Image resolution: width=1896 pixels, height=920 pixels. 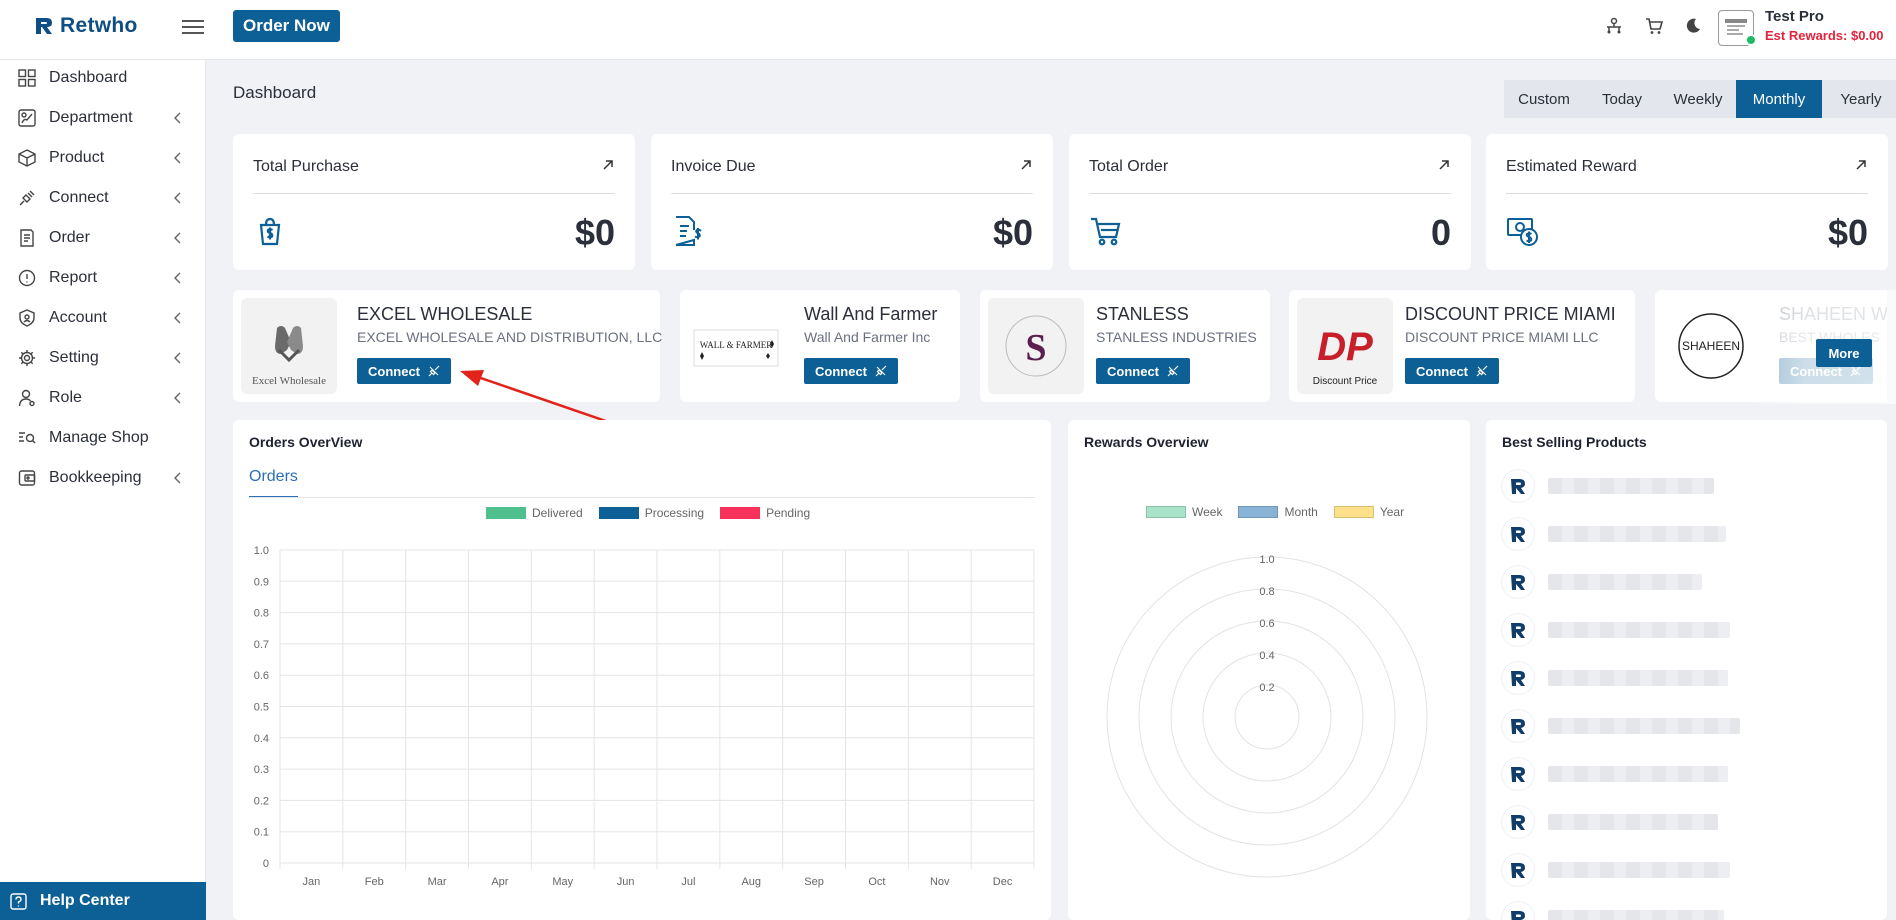 I want to click on order-now-button: Order Now, so click(x=286, y=26).